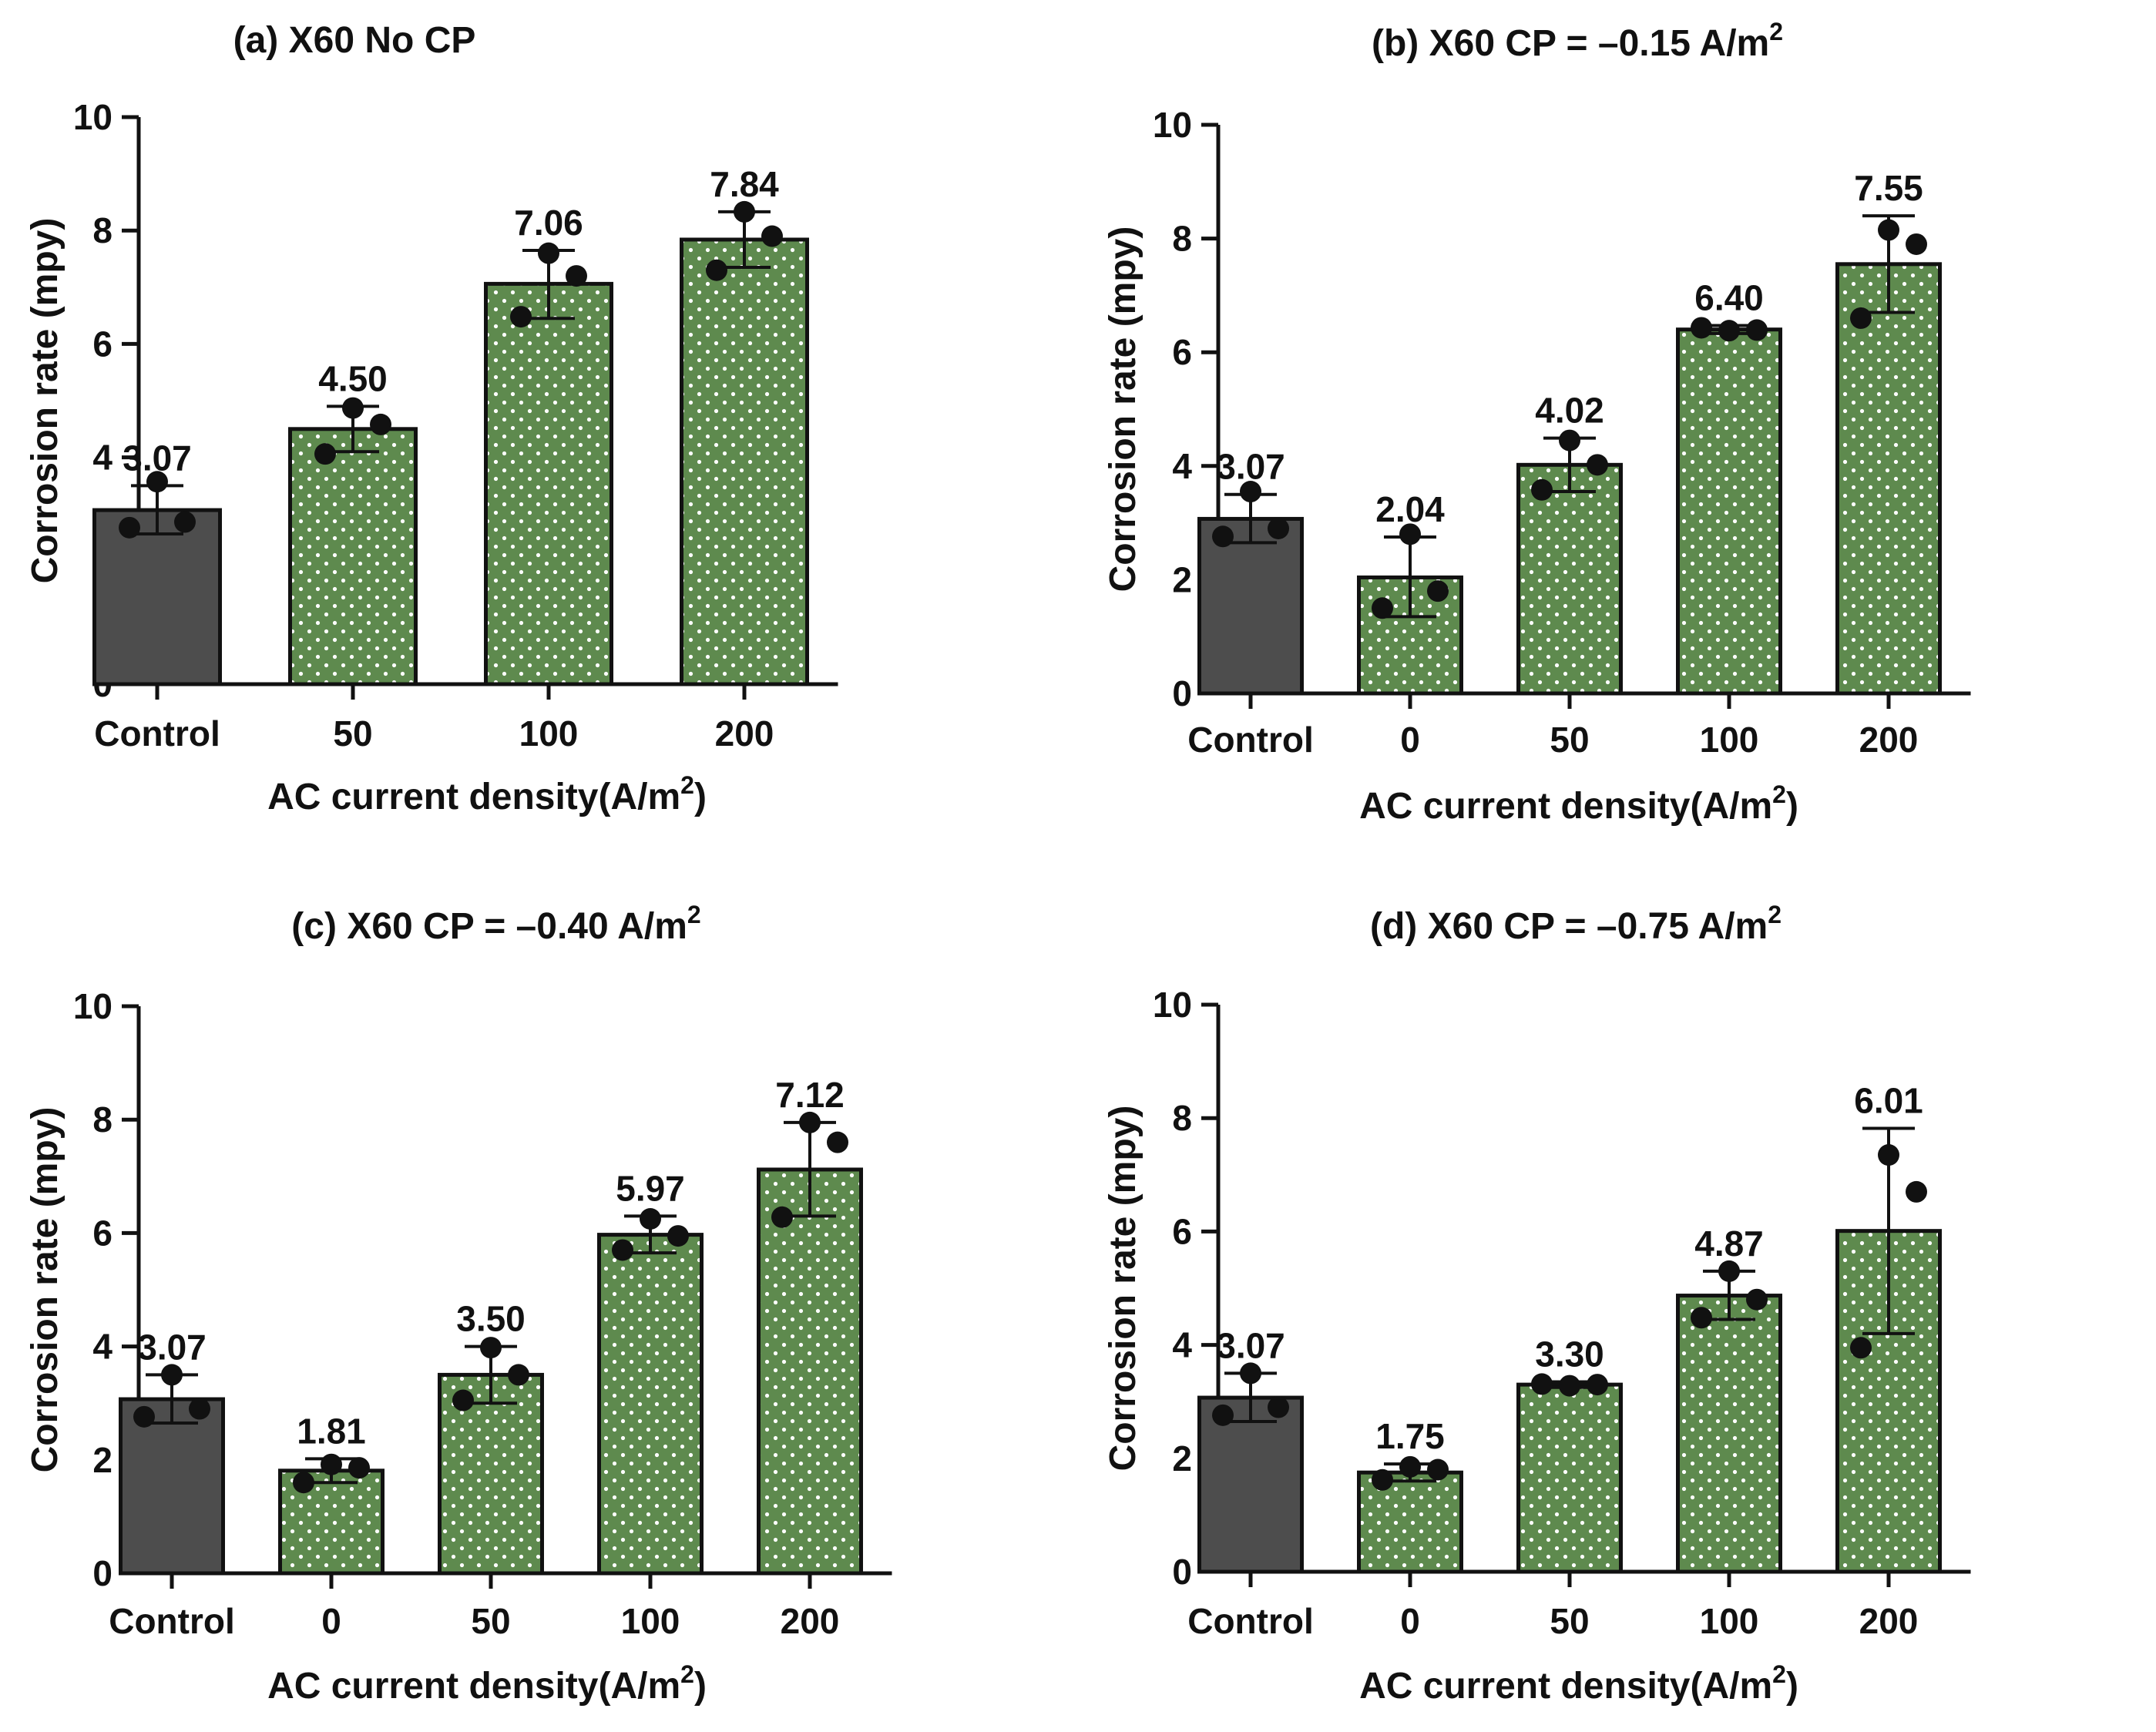  What do you see at coordinates (1172, 1005) in the screenshot?
I see `y-tick-label-10: 10` at bounding box center [1172, 1005].